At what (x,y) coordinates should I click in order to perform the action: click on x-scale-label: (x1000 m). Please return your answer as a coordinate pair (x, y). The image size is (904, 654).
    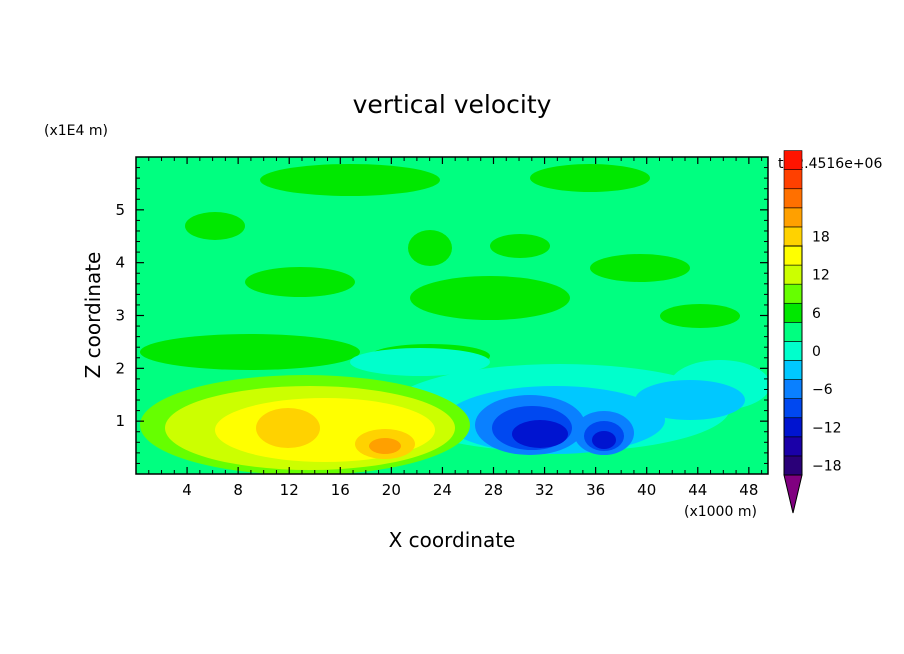
    Looking at the image, I should click on (720, 512).